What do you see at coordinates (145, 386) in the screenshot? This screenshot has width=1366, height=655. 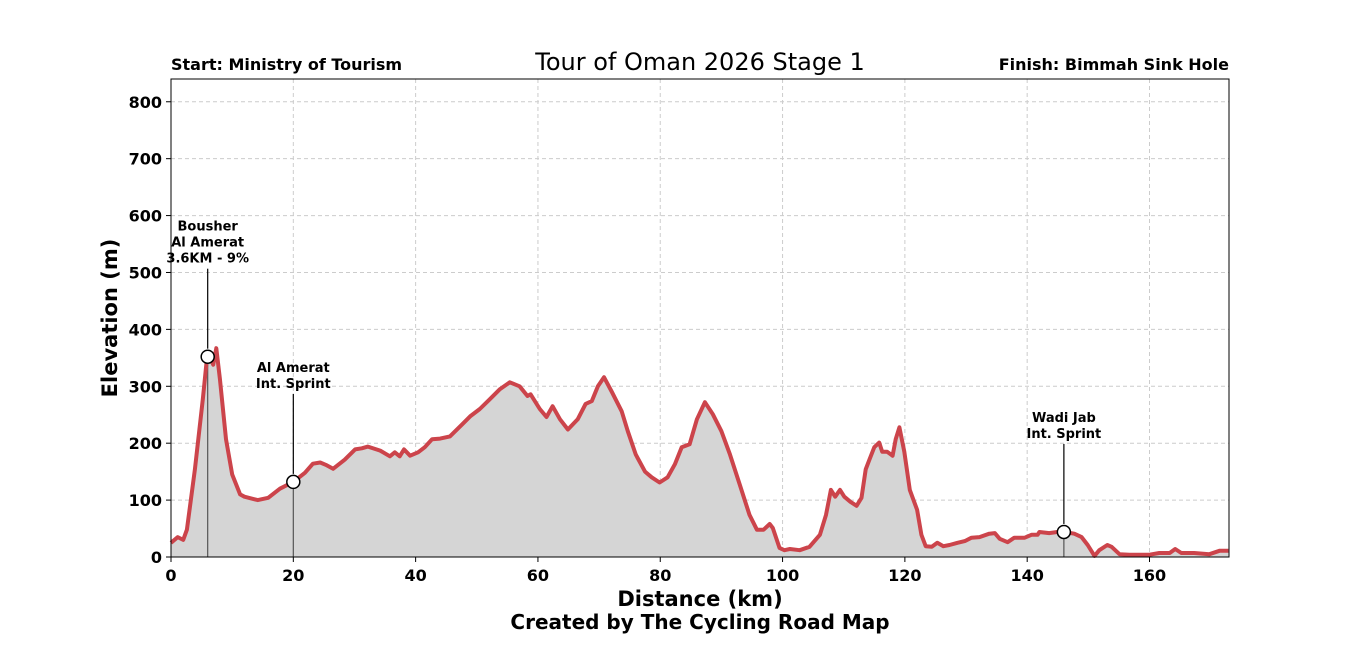 I see `y-tick-label: 300` at bounding box center [145, 386].